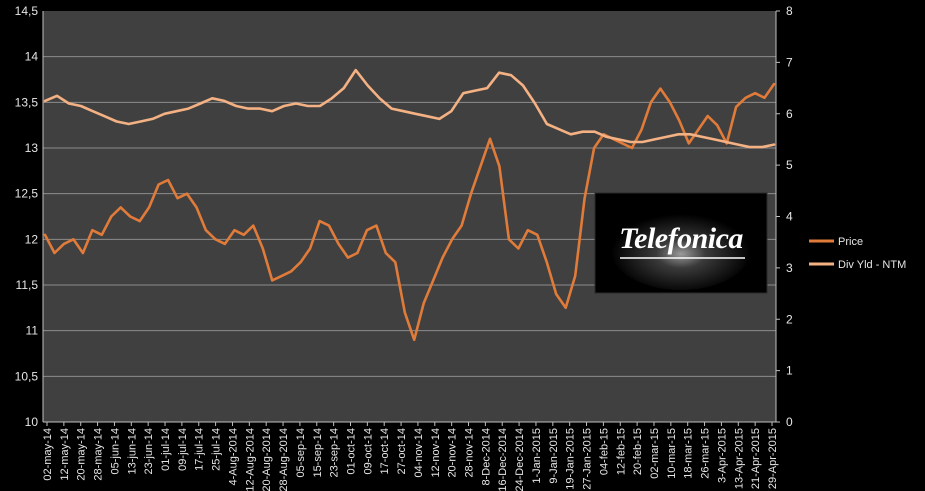  Describe the element at coordinates (789, 217) in the screenshot. I see `y2-tick-label: 4` at that location.